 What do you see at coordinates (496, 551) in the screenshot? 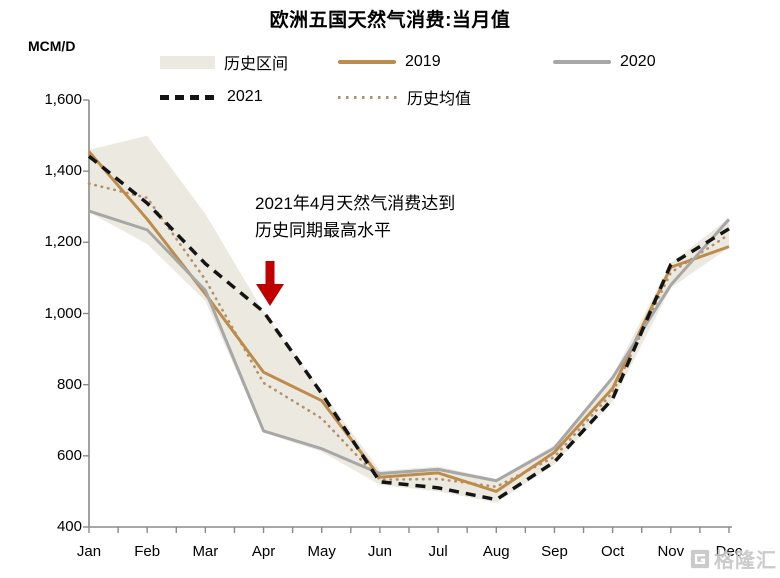
I see `x-tick-label: Aug` at bounding box center [496, 551].